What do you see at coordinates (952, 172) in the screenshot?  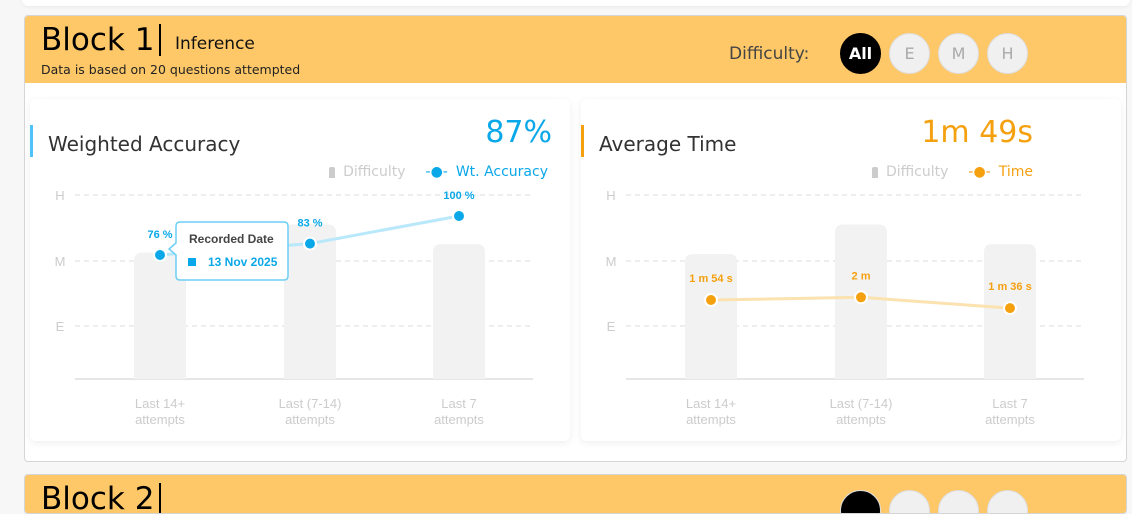 I see `legend: Difficulty -●- Time` at bounding box center [952, 172].